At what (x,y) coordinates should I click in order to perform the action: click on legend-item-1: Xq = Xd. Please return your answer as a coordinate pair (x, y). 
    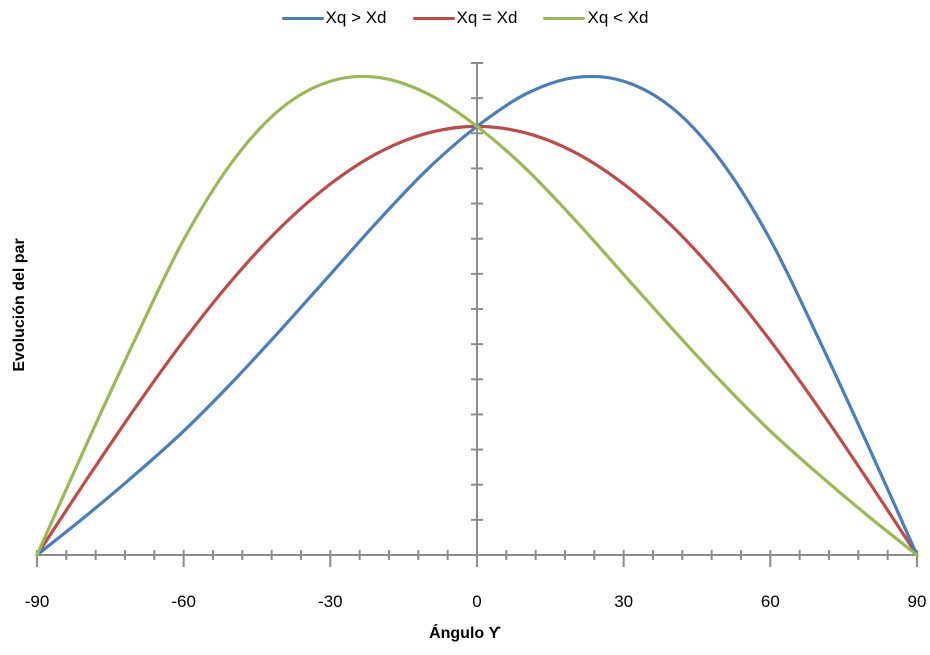
    Looking at the image, I should click on (465, 18).